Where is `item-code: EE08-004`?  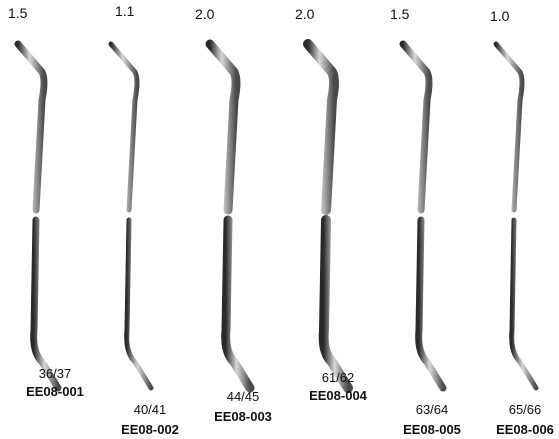 item-code: EE08-004 is located at coordinates (338, 395).